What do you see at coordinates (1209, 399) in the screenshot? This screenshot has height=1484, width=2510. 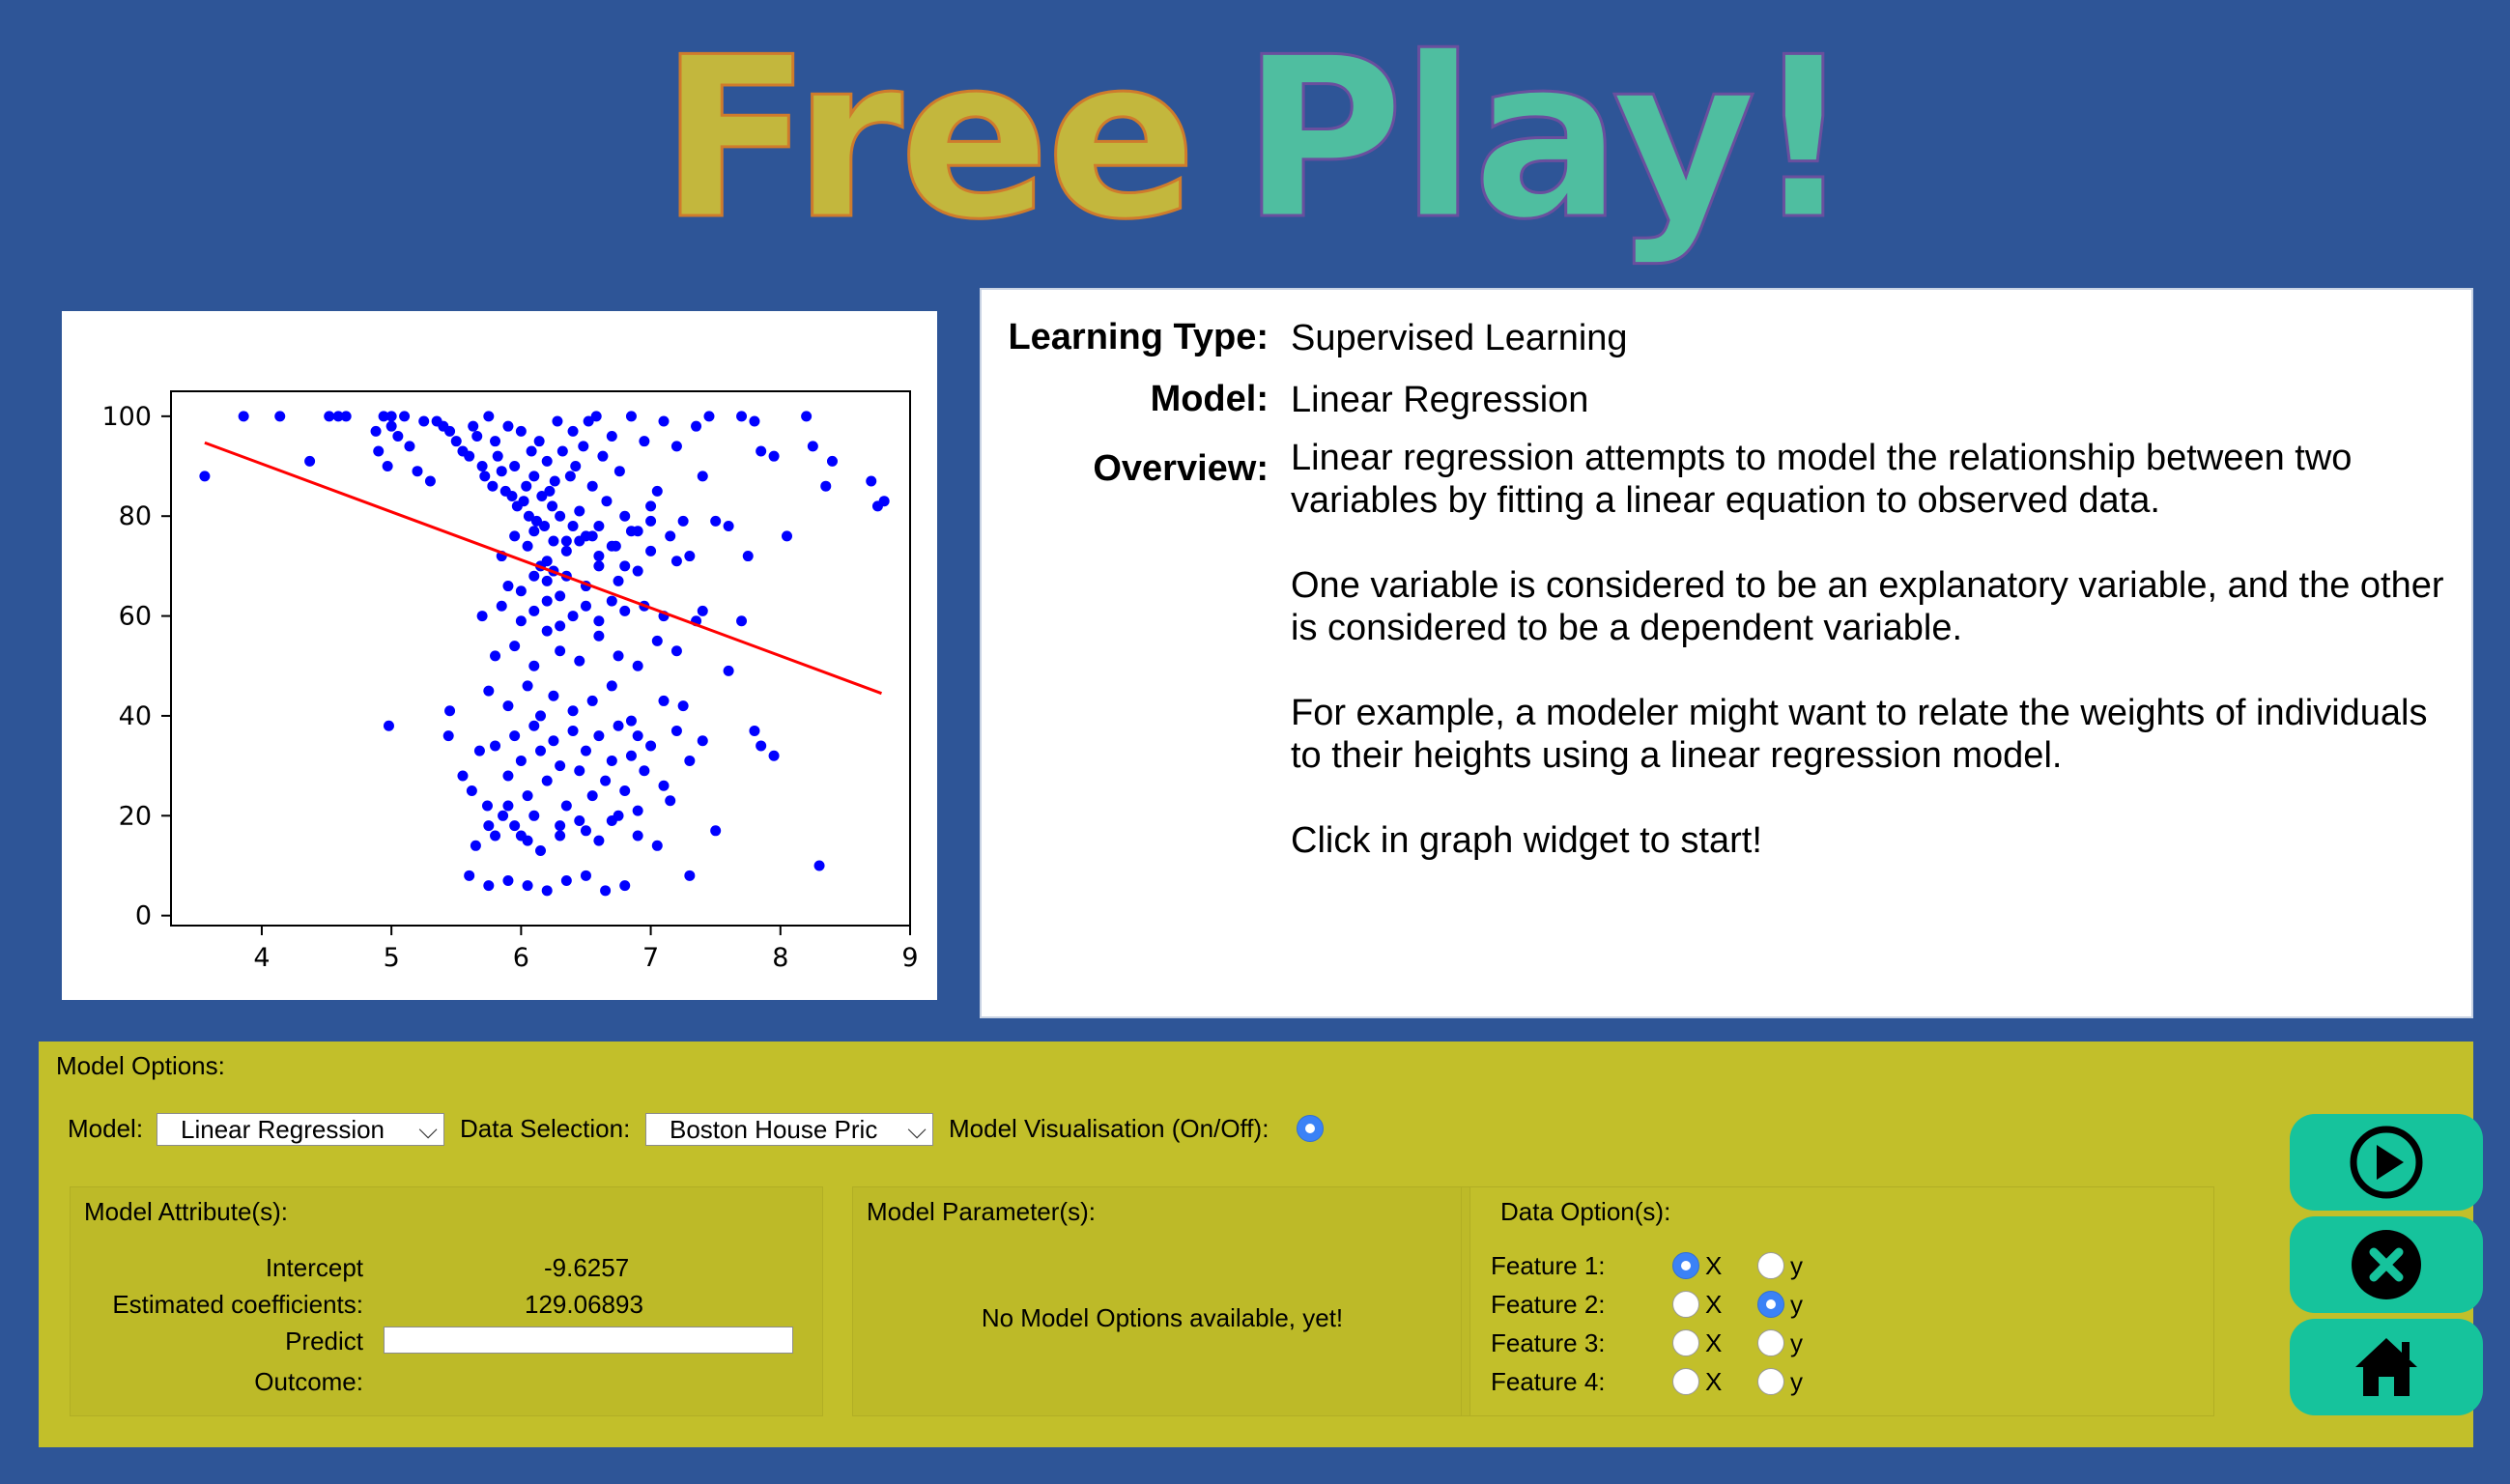 I see `model-label: Model:` at bounding box center [1209, 399].